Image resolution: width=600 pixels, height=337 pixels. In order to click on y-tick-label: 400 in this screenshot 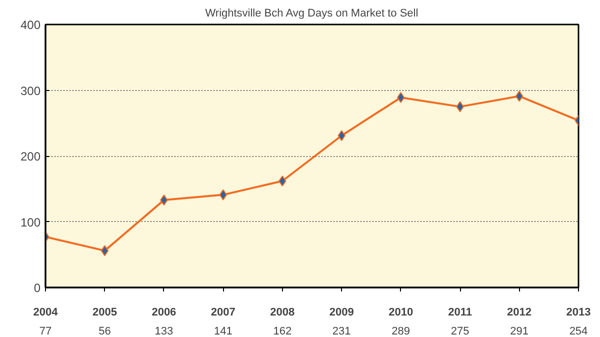, I will do `click(30, 25)`.